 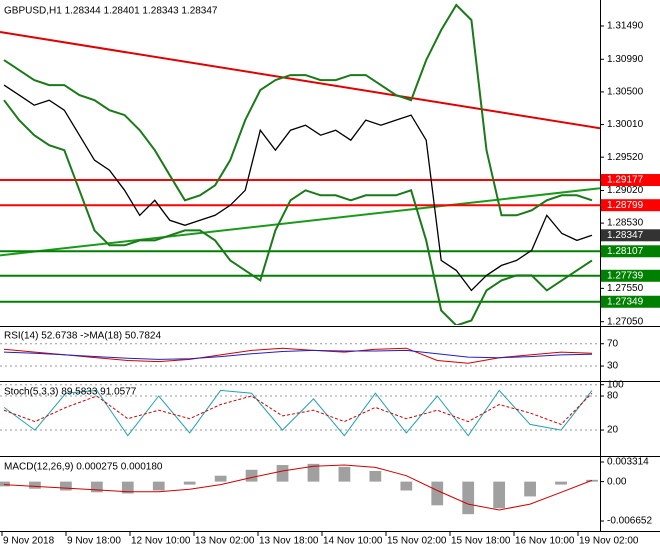 I want to click on level-label: 1.29177, so click(x=625, y=180).